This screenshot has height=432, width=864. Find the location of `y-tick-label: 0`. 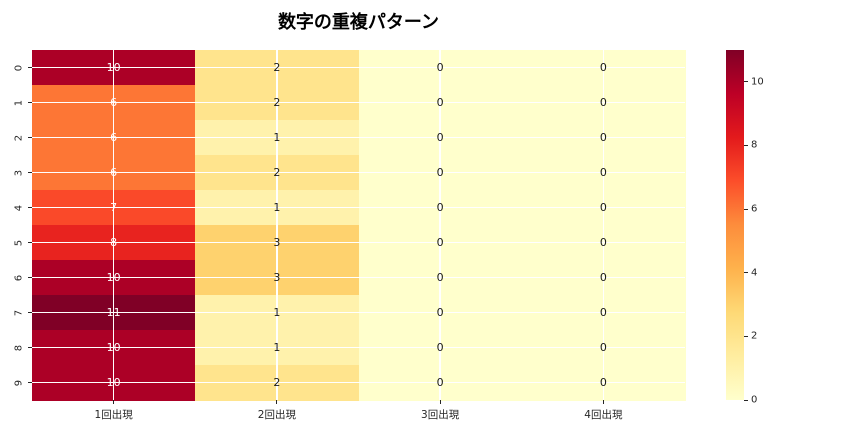

y-tick-label: 0 is located at coordinates (19, 67).